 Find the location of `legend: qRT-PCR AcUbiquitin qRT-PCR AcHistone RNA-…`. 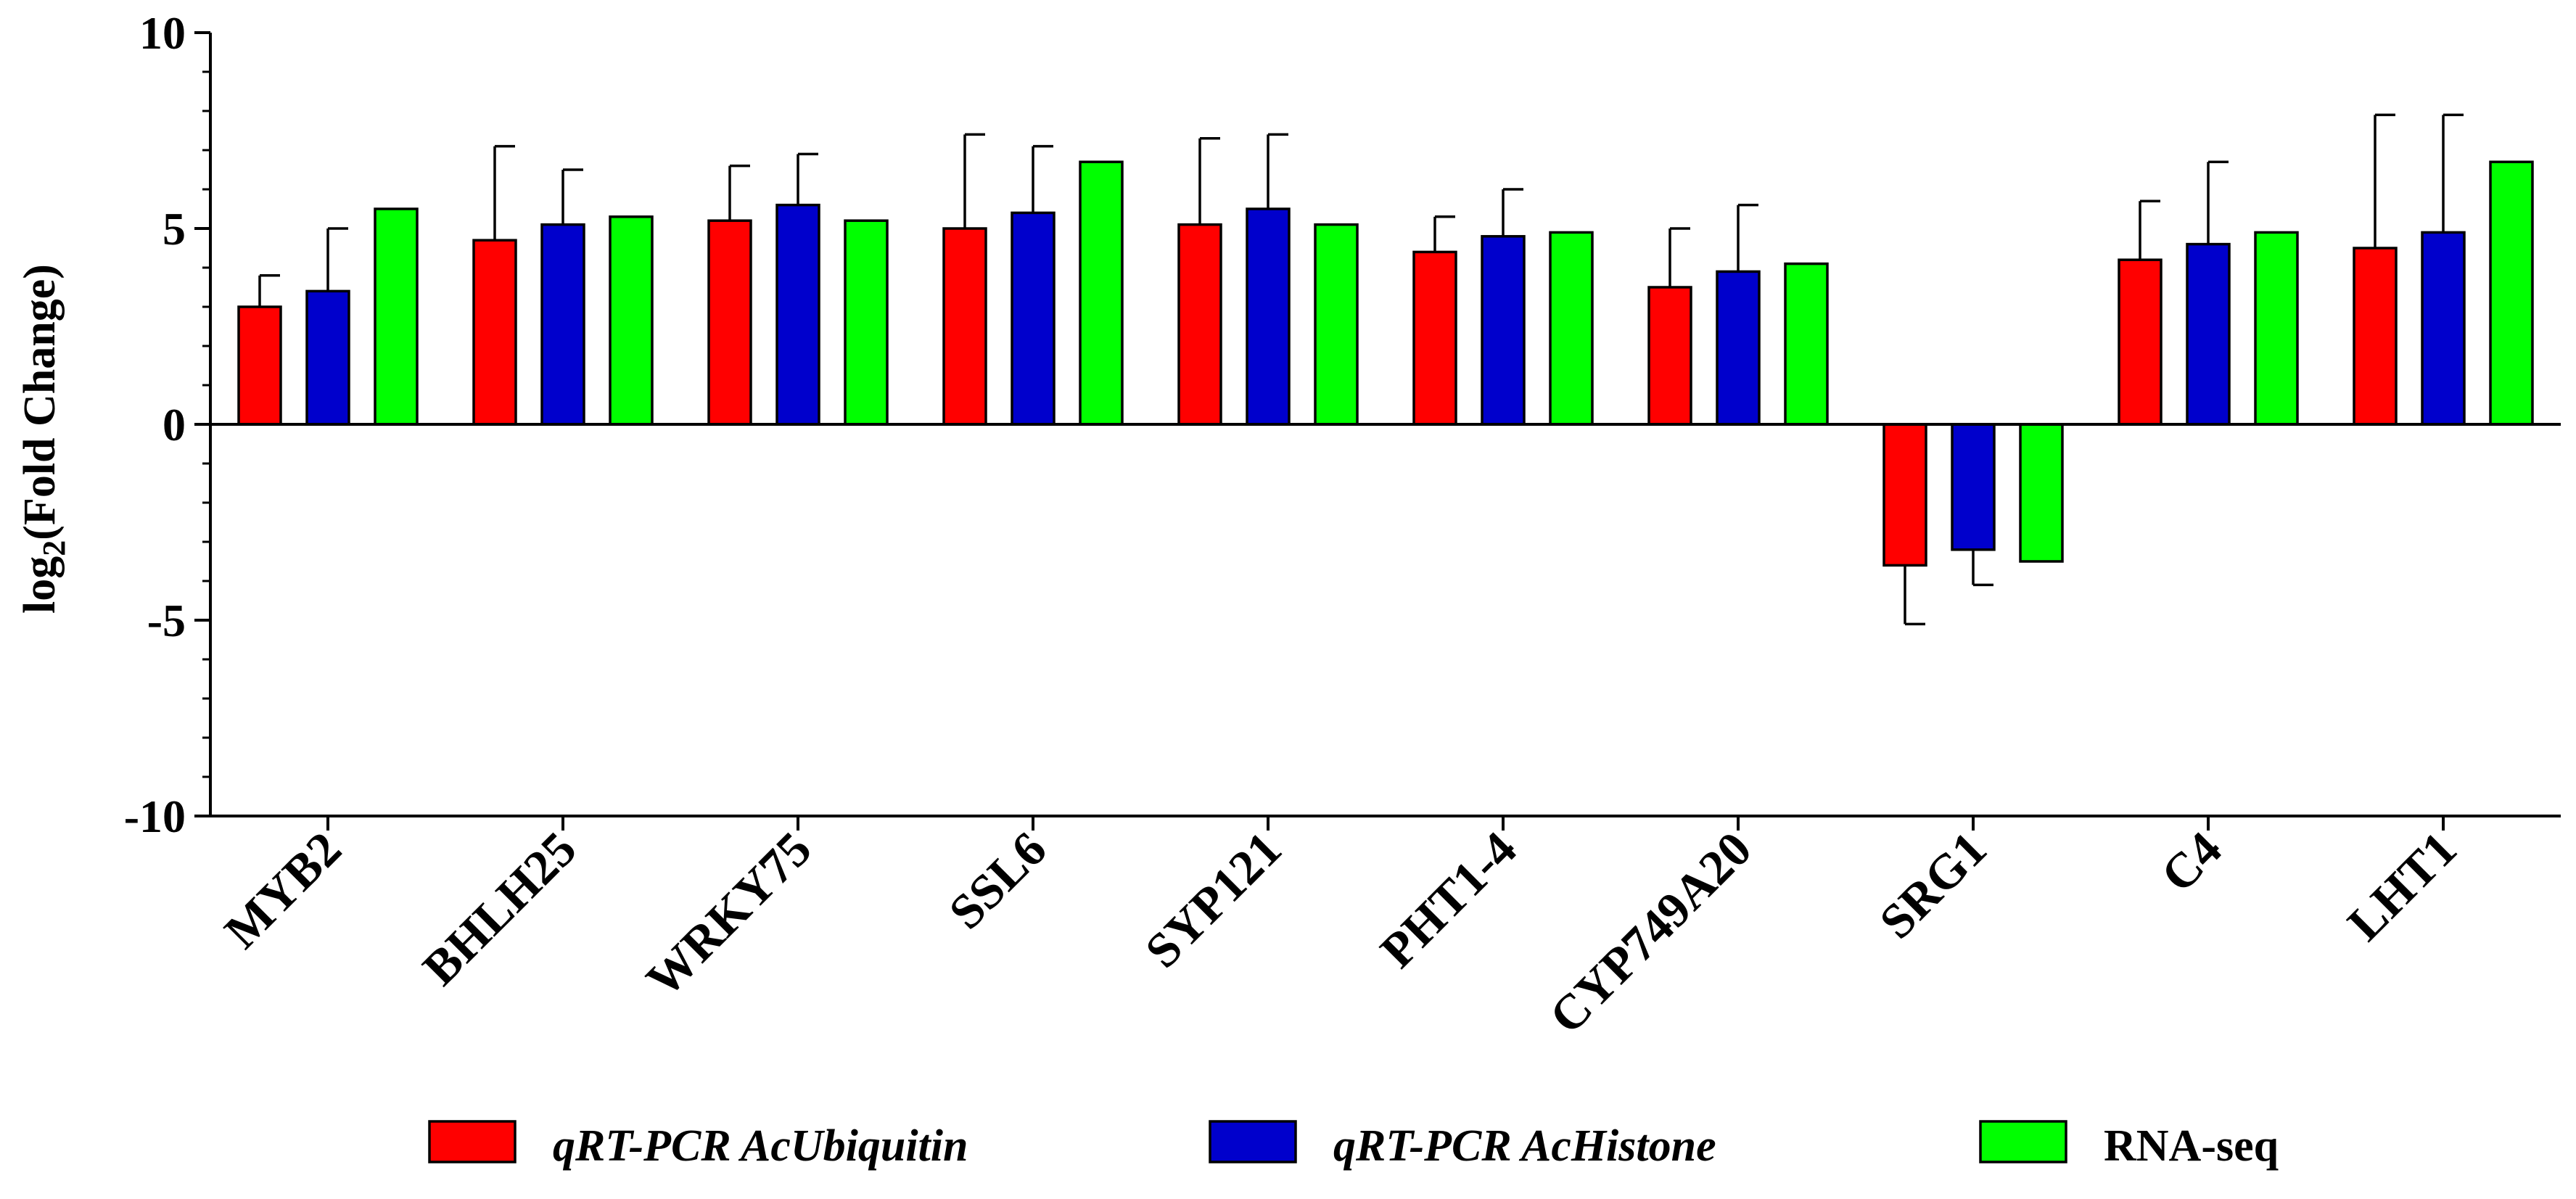

legend: qRT-PCR AcUbiquitin qRT-PCR AcHistone RNA-… is located at coordinates (1353, 1145).